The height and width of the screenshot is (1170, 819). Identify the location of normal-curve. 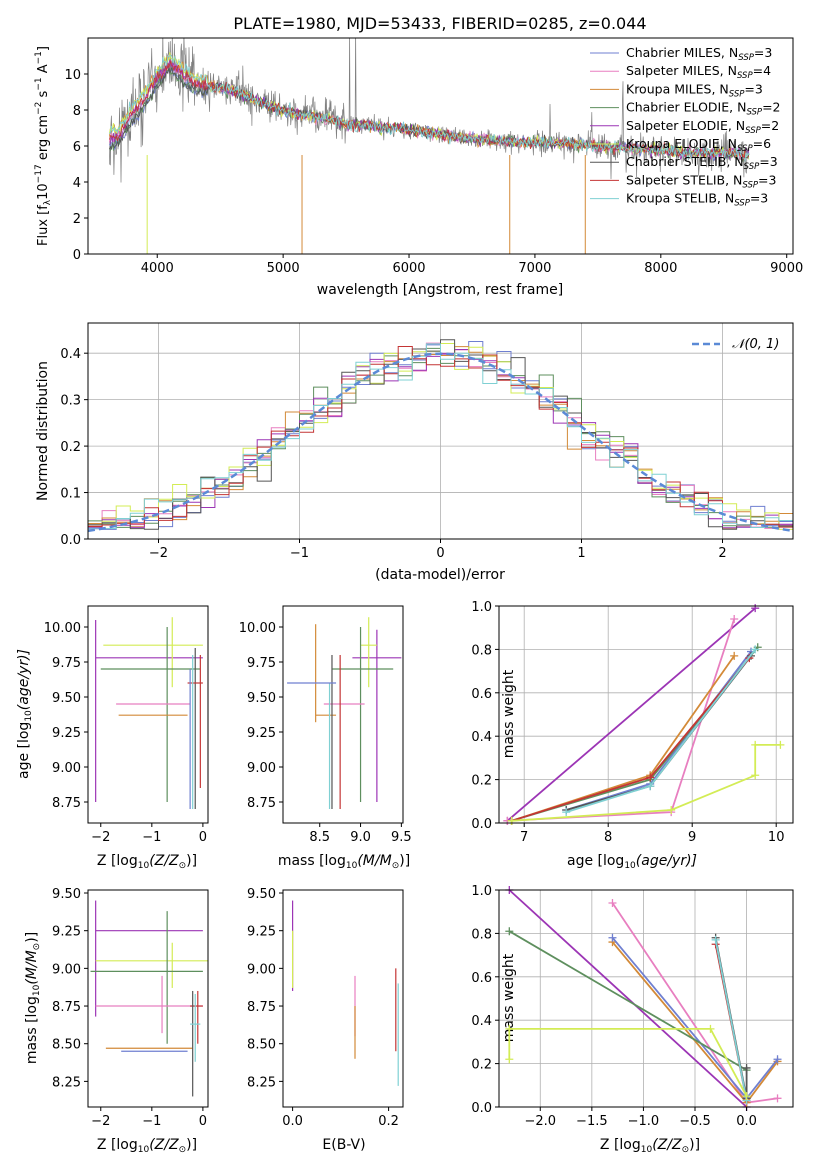
(440, 442).